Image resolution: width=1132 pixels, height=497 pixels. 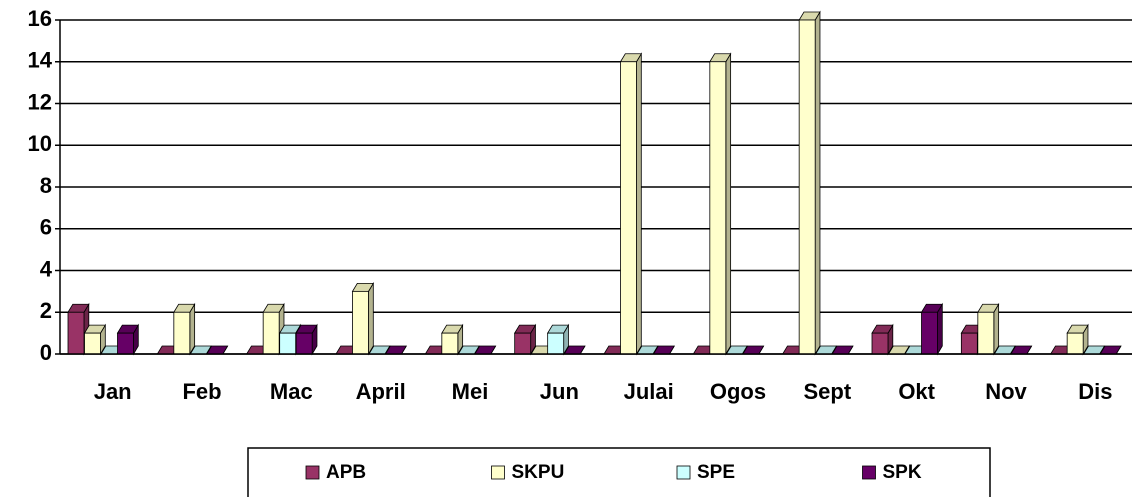 I want to click on legend-label: SKPU, so click(x=538, y=472).